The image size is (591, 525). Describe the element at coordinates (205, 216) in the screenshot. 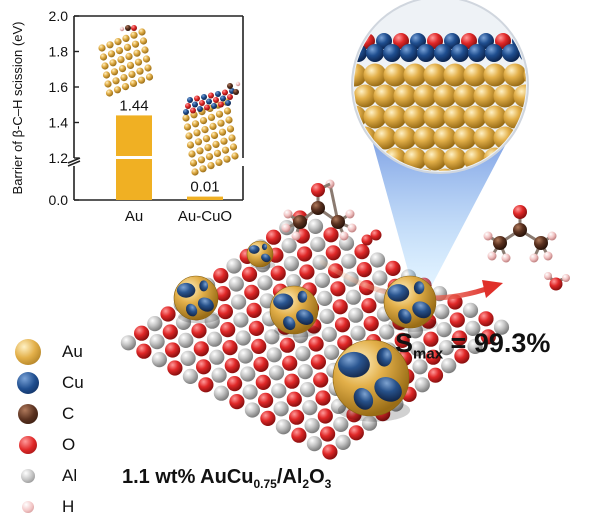

I see `x-tick-label: Au-CuO` at that location.